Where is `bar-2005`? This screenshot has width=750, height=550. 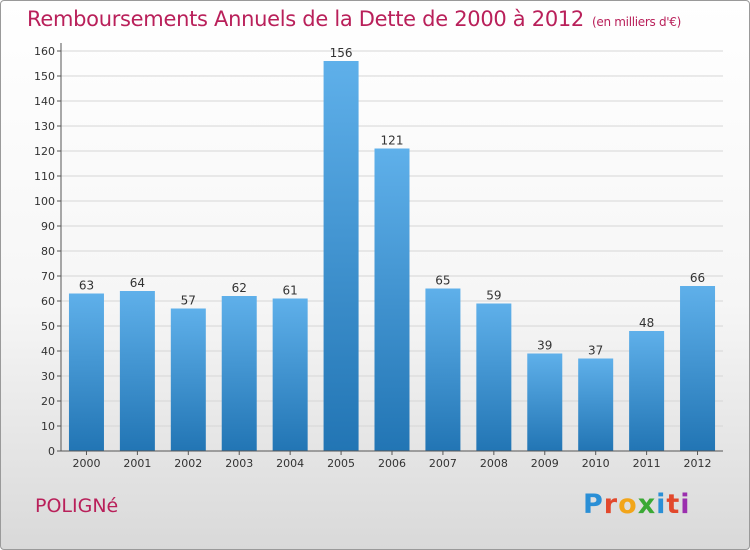 bar-2005 is located at coordinates (341, 256).